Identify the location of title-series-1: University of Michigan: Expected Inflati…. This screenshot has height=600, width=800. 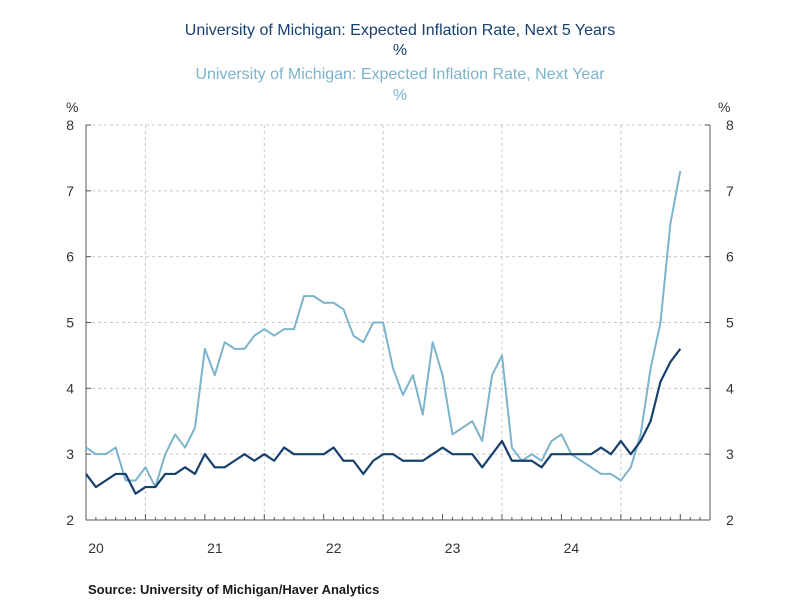
(400, 30).